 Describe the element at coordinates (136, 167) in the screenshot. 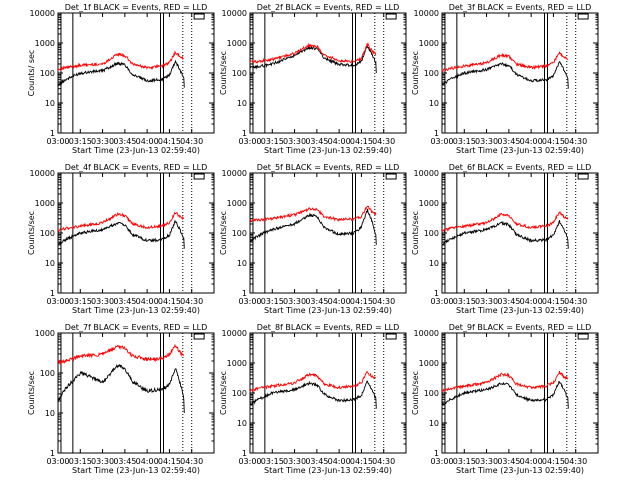

I see `chart-title: Det_4f BLACK = Events, RED = LLD` at that location.